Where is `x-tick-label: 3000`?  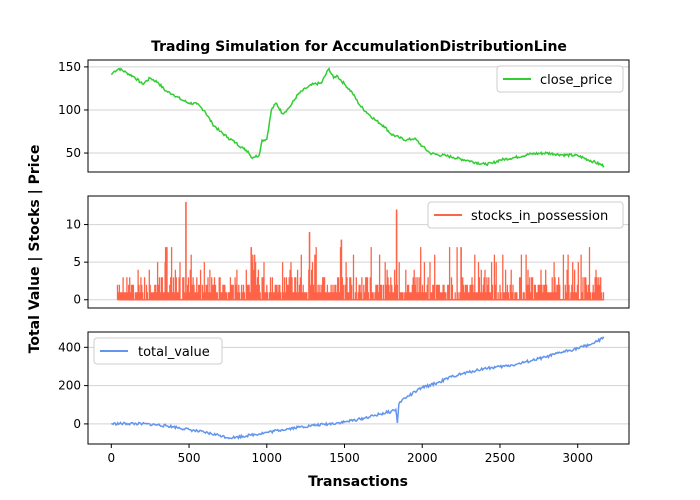
x-tick-label: 3000 is located at coordinates (577, 458).